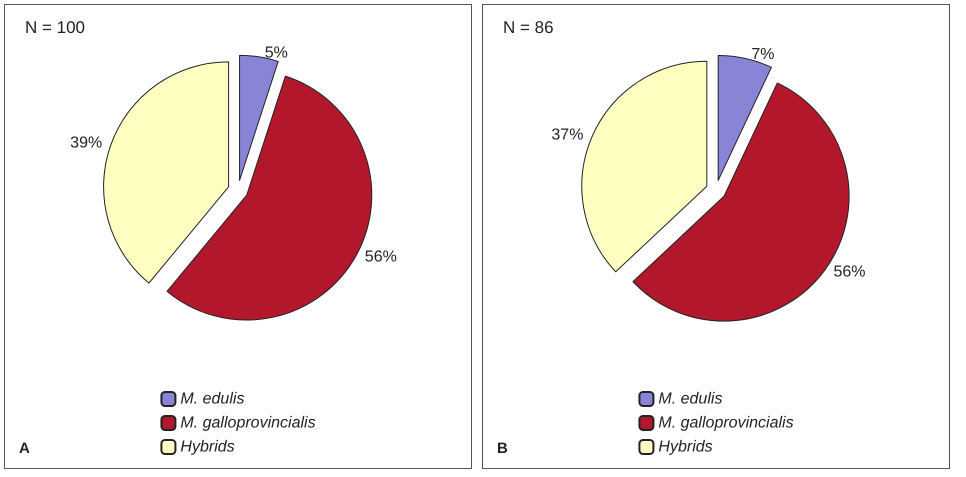 This screenshot has height=477, width=966. What do you see at coordinates (276, 53) in the screenshot?
I see `data-label: 5%` at bounding box center [276, 53].